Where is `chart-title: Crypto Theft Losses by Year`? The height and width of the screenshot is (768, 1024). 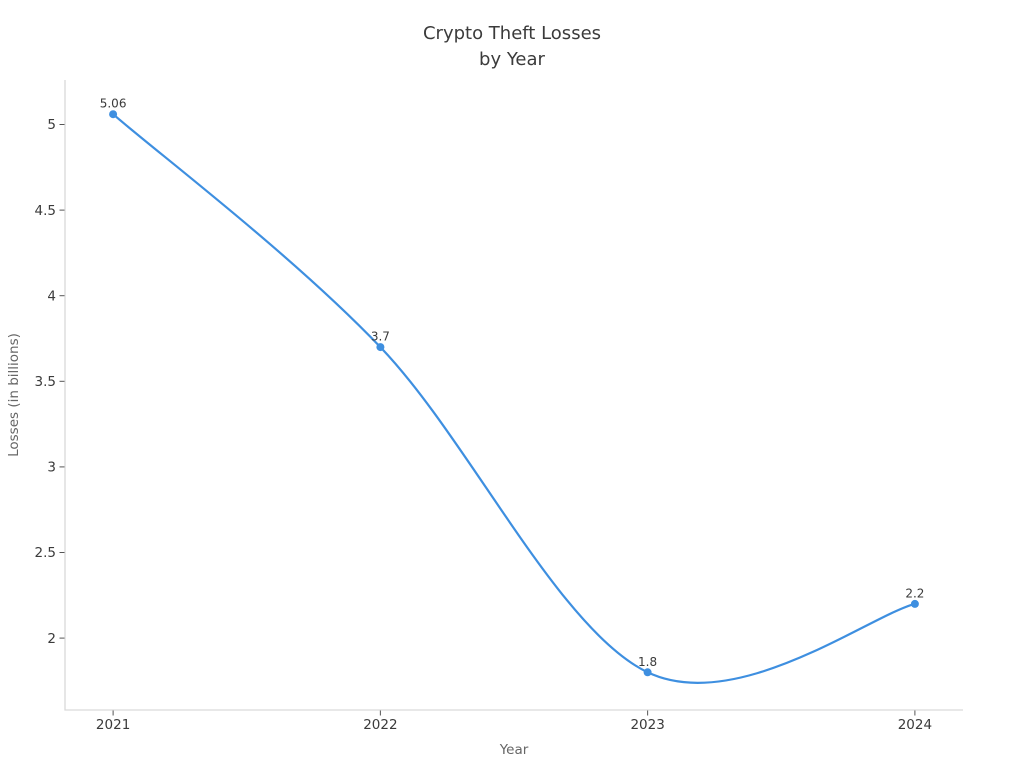
chart-title: Crypto Theft Losses by Year is located at coordinates (512, 47).